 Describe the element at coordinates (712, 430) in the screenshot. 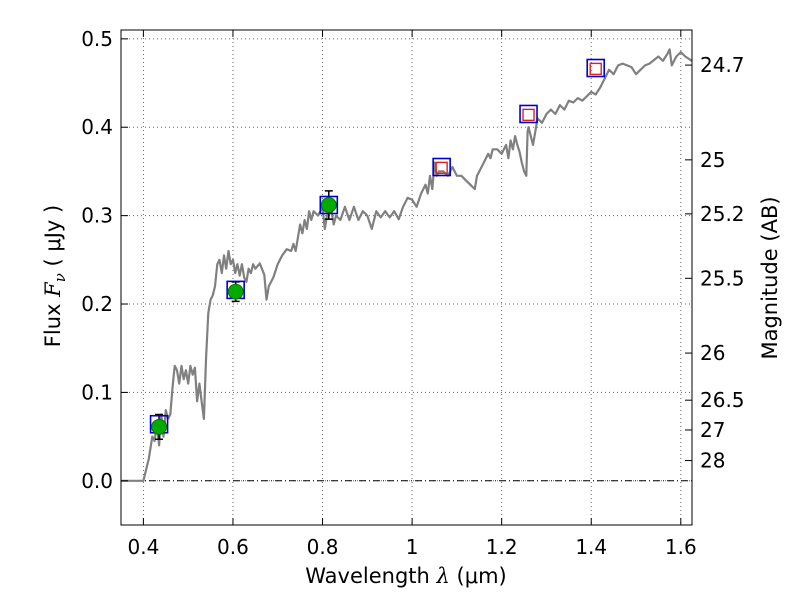

I see `y2-tick-label: 27` at that location.